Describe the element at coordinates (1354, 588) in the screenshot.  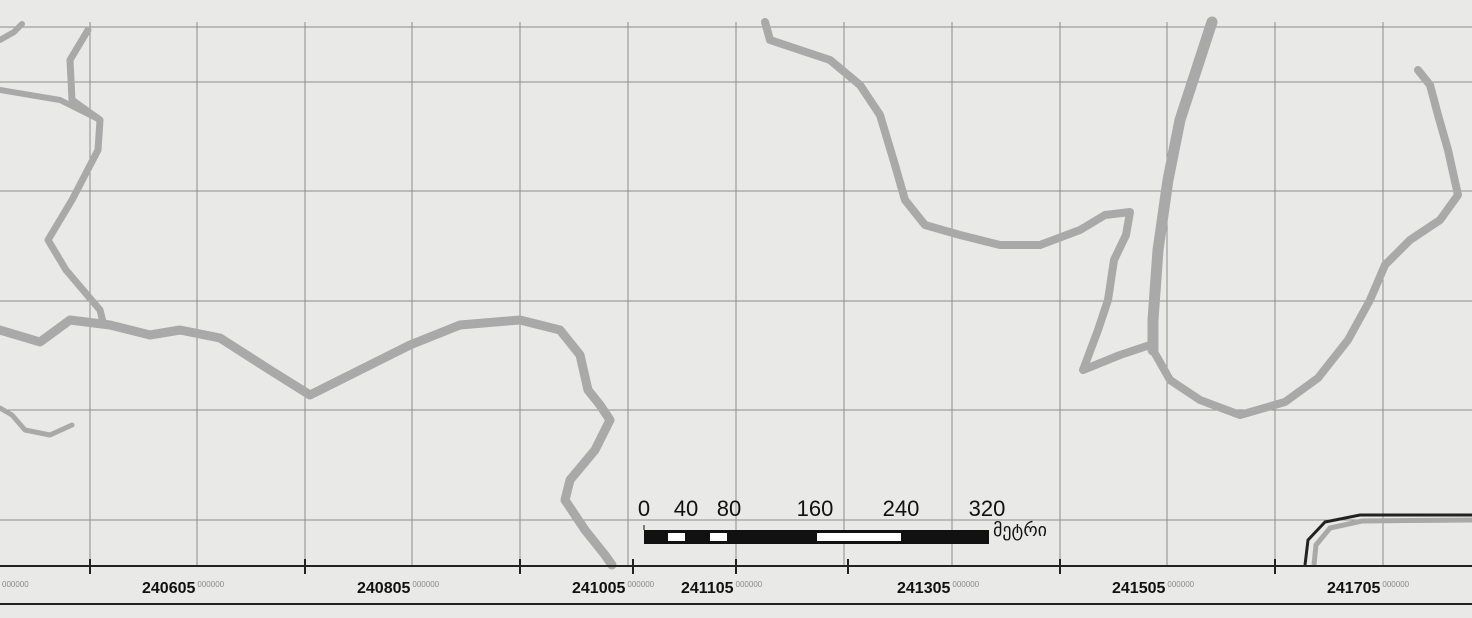
I see `x-axis-value: 241705` at that location.